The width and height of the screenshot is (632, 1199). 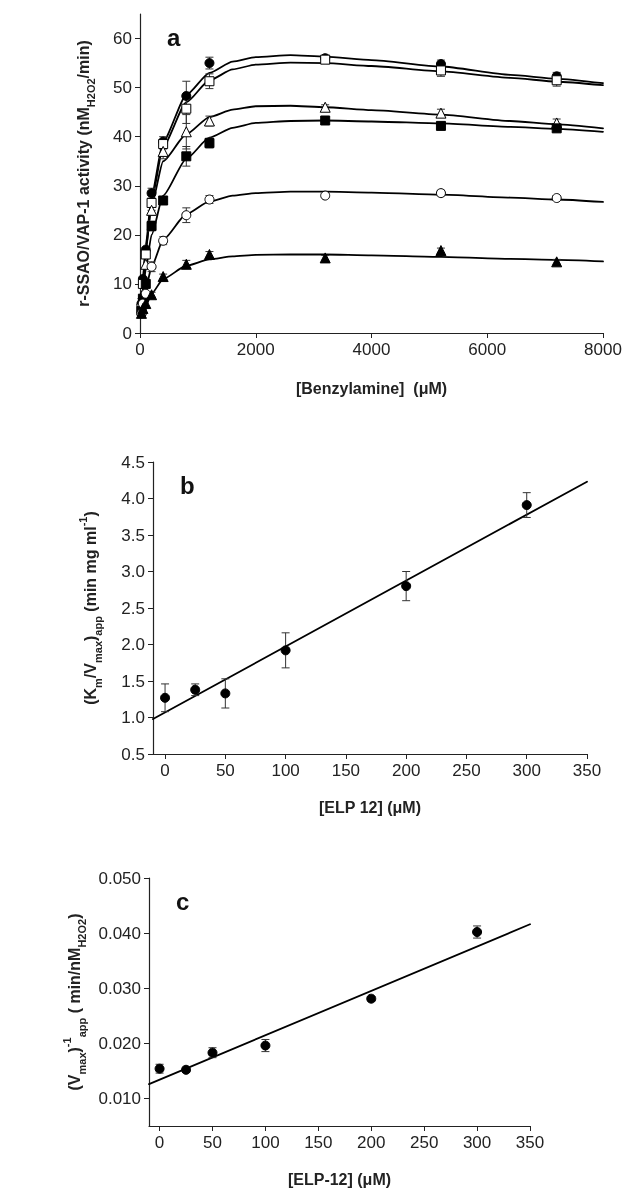 I want to click on y-tick-label: 4.0, so click(x=133, y=498).